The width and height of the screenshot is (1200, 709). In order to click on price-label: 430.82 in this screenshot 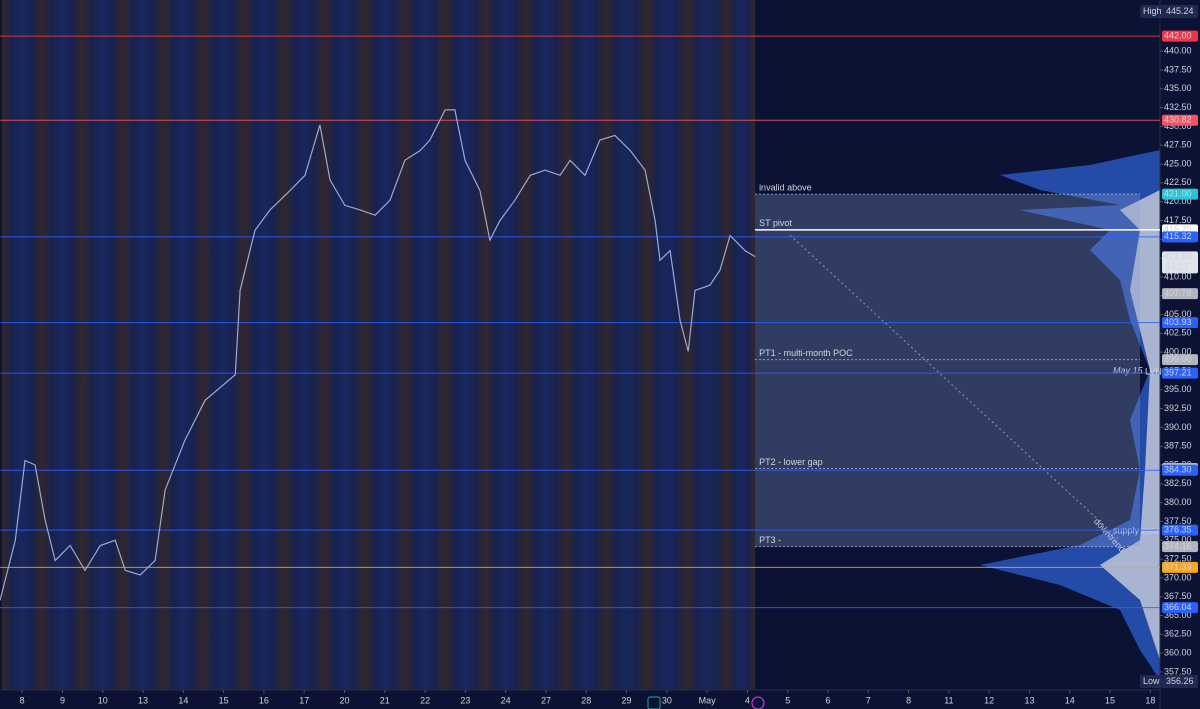, I will do `click(1178, 120)`.